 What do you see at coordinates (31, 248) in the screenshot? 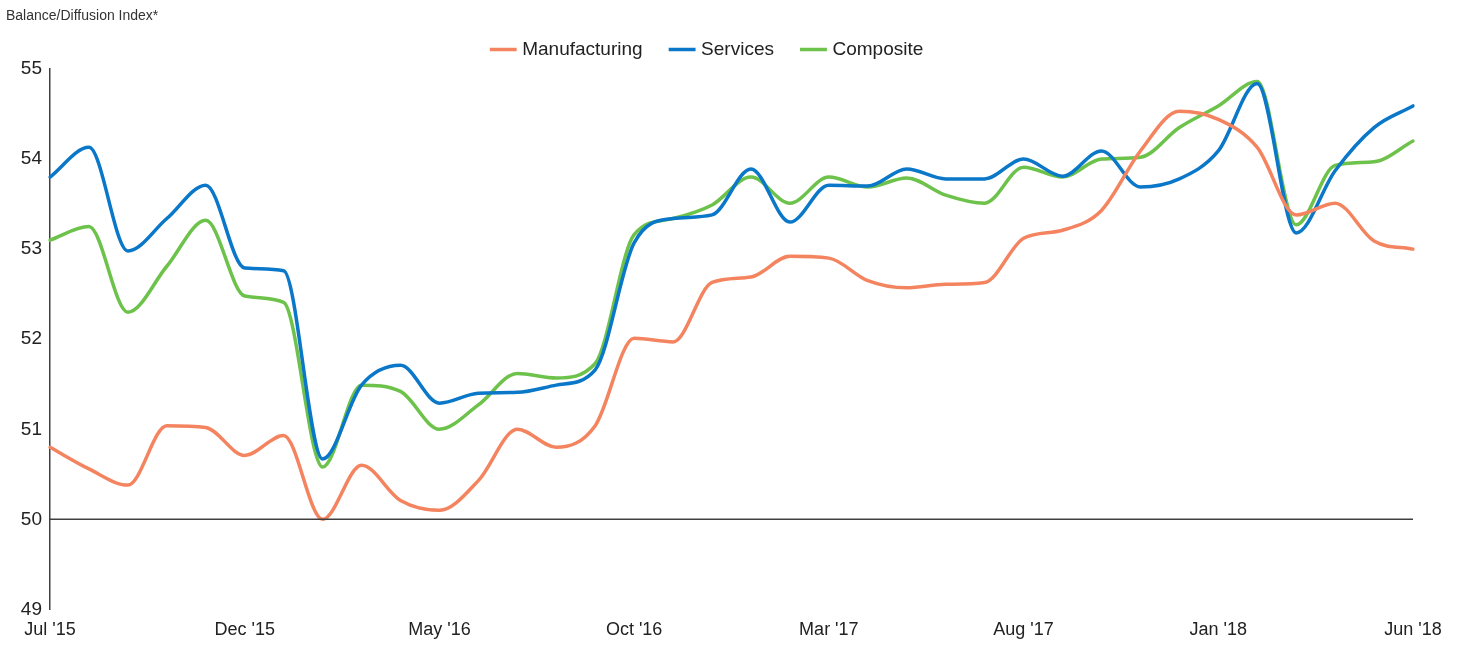
I see `y-tick-label: 53` at bounding box center [31, 248].